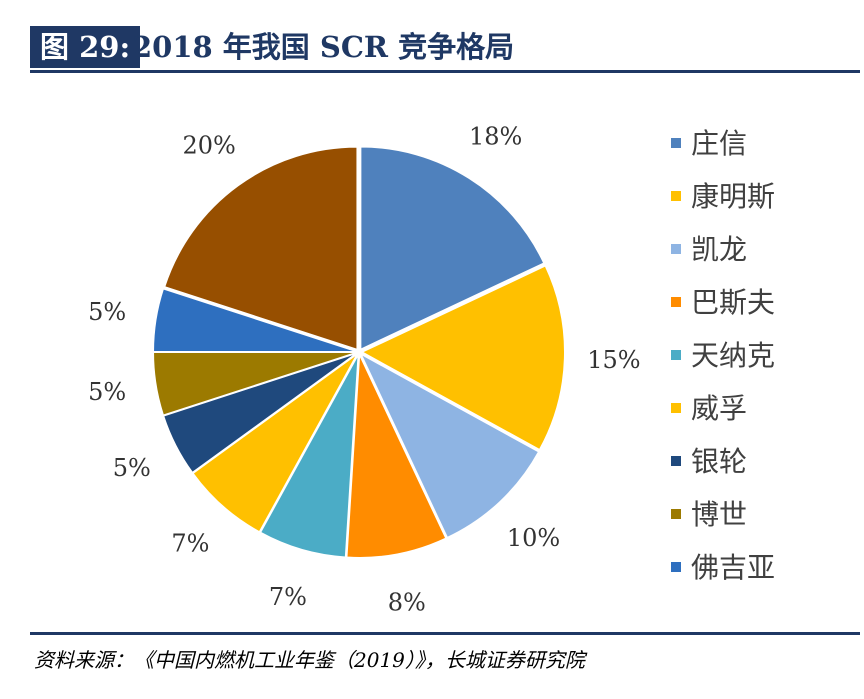 This screenshot has height=699, width=864. I want to click on figure-label: 图 29:, so click(85, 47).